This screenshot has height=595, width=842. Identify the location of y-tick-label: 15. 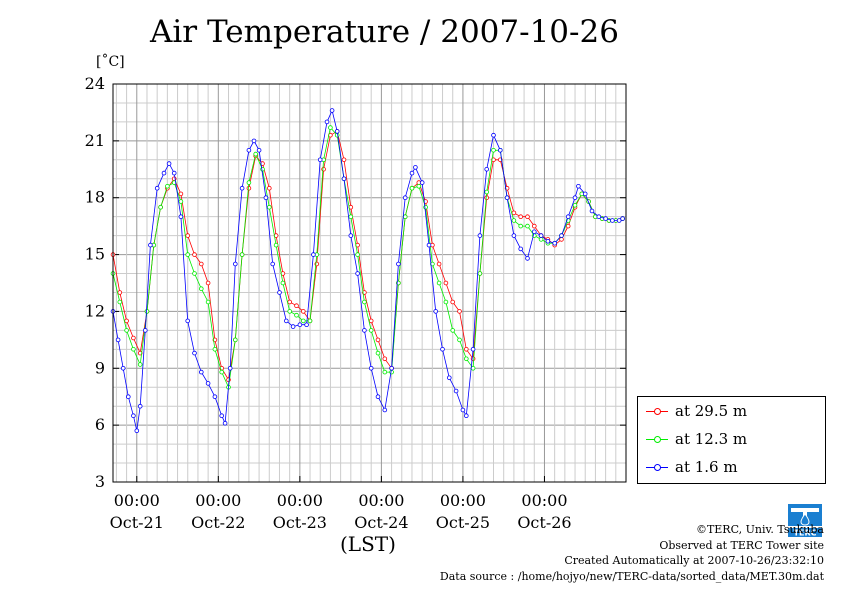
(95, 254).